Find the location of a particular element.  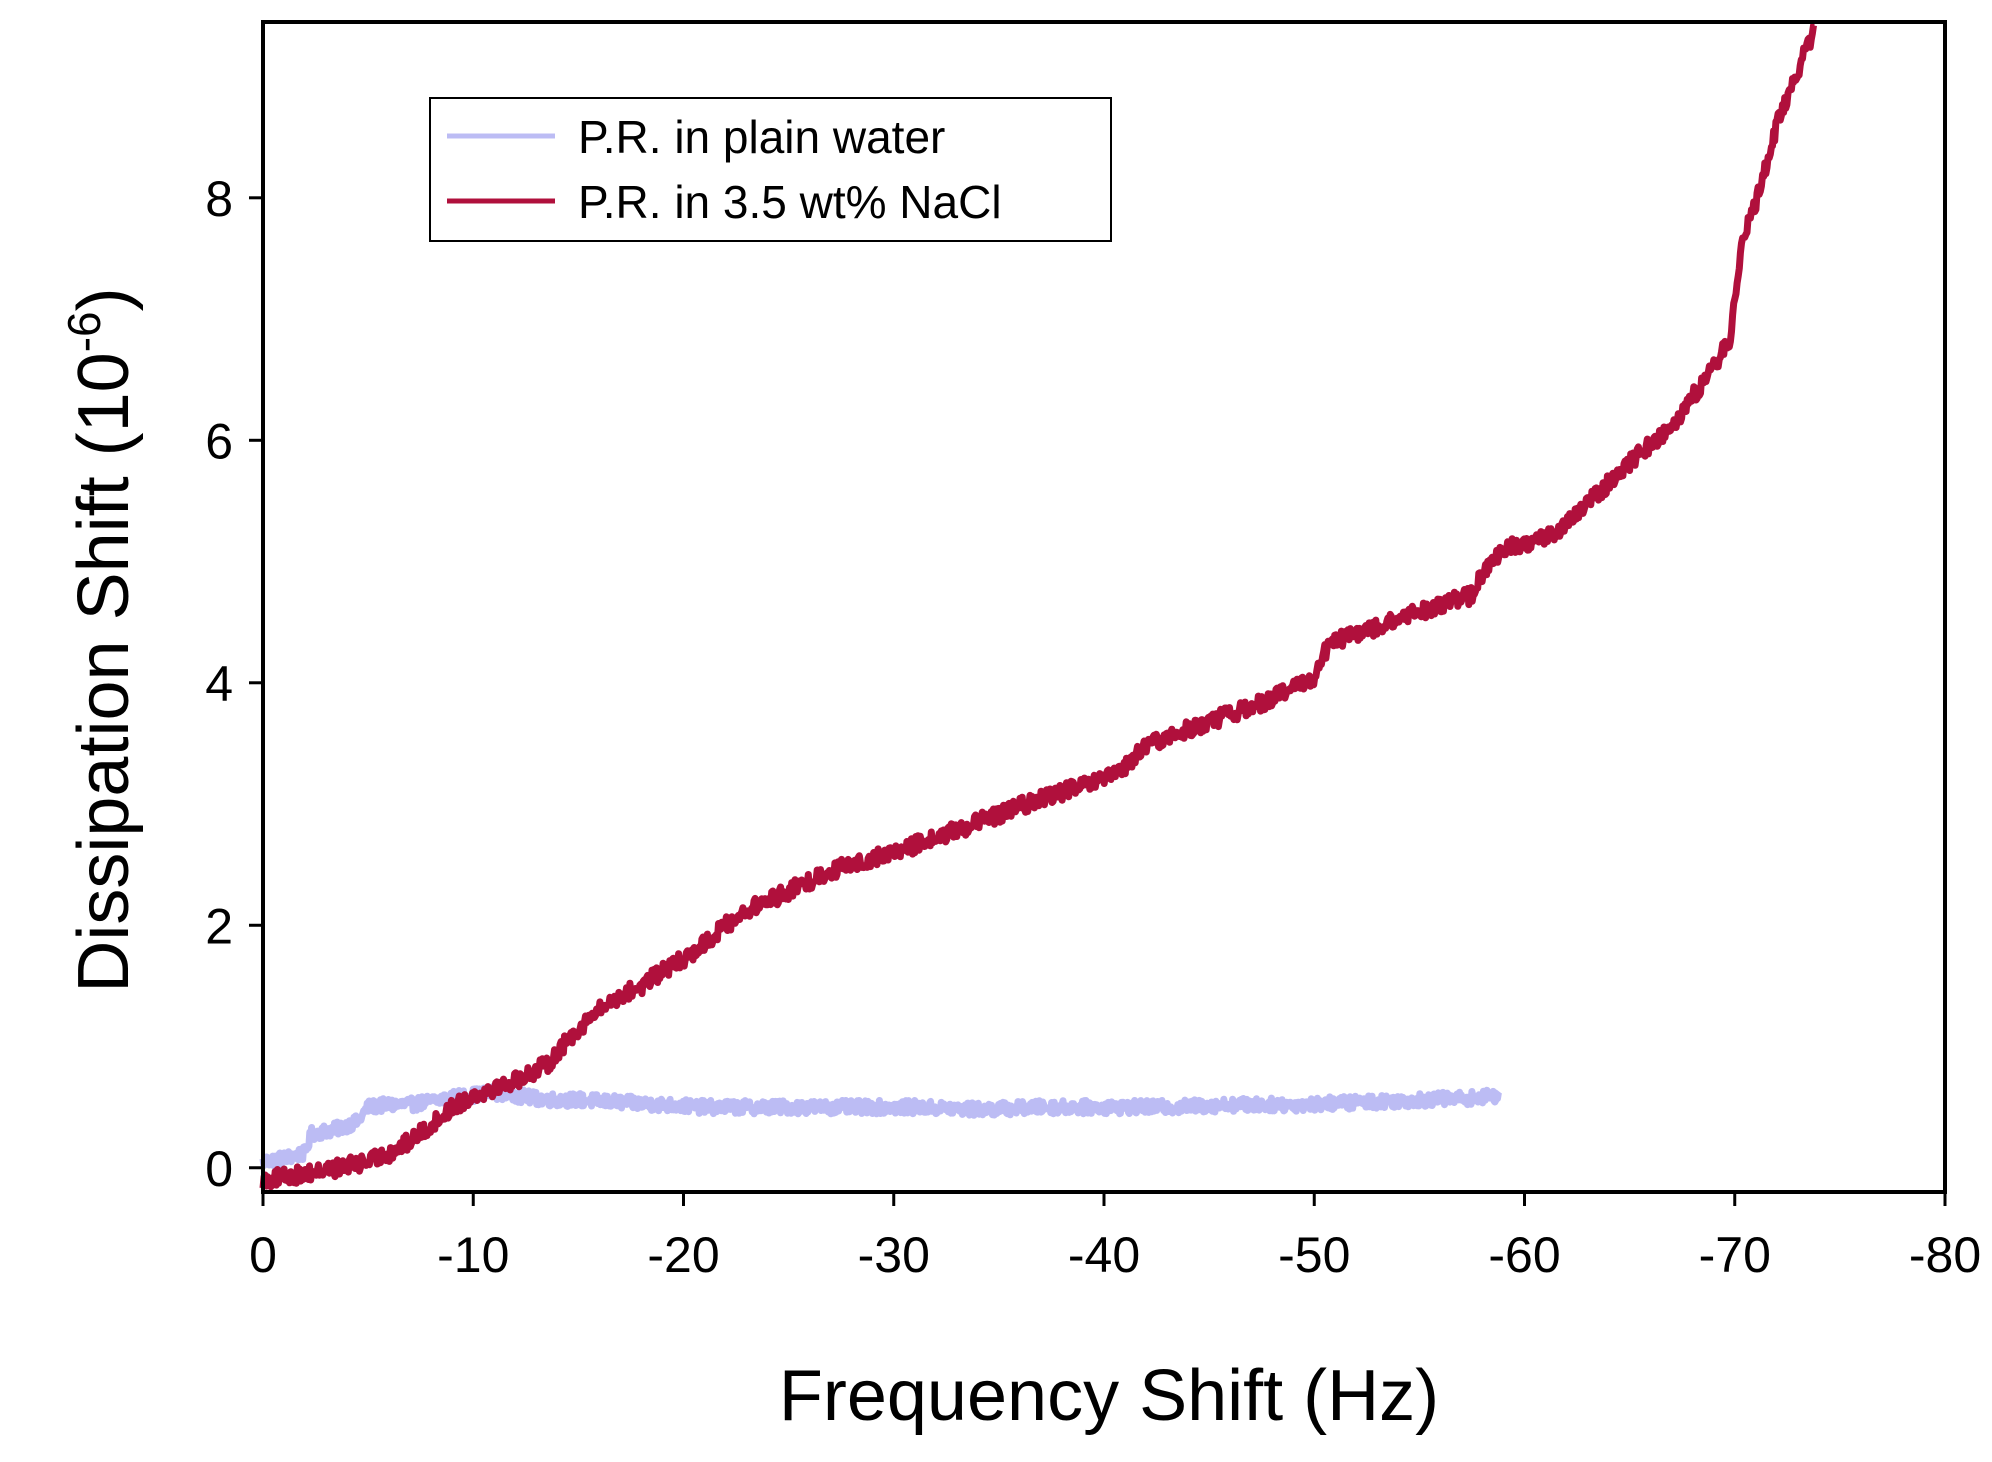

legend-label-nacl: P.R. in 3.5 wt% NaCl is located at coordinates (790, 202).